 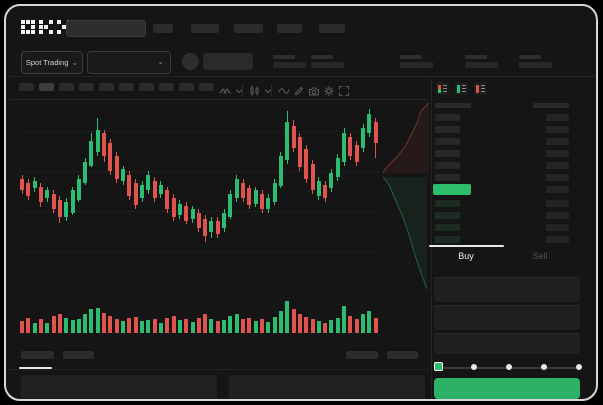 I want to click on settings-icon, so click(x=329, y=90).